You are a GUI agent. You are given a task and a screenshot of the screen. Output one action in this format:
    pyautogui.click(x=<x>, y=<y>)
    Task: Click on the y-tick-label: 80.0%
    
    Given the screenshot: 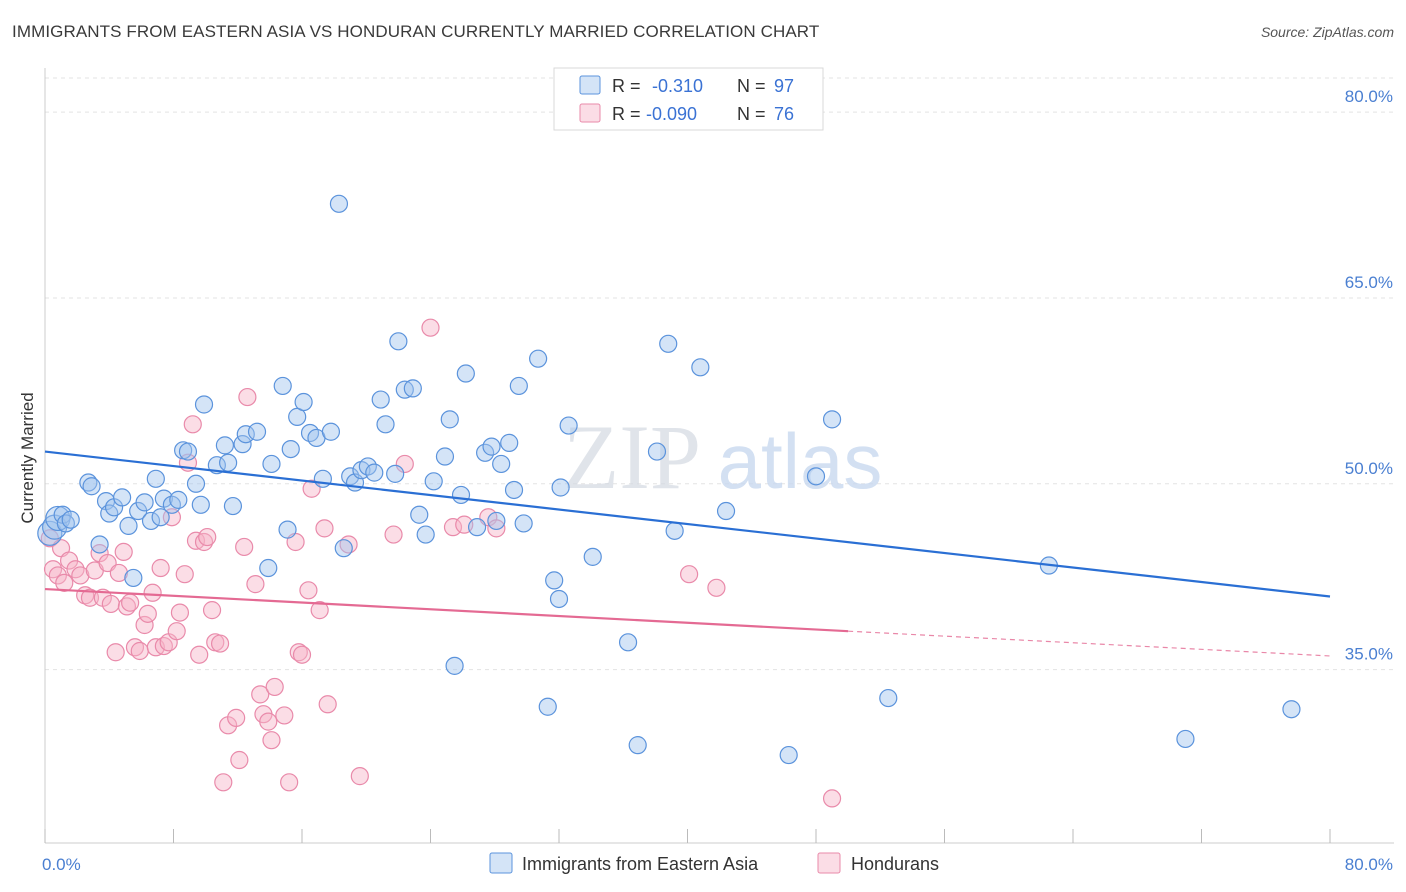 What is the action you would take?
    pyautogui.click(x=1369, y=96)
    